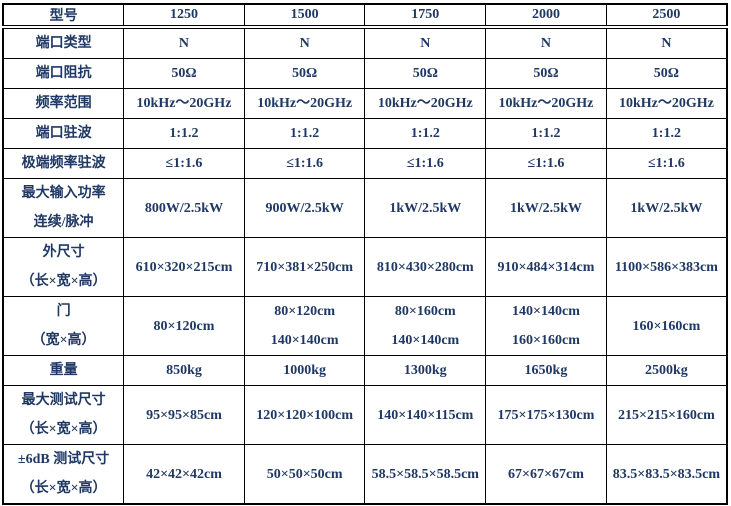 The width and height of the screenshot is (731, 506). I want to click on value-cell: 910×484×314cm, so click(546, 267).